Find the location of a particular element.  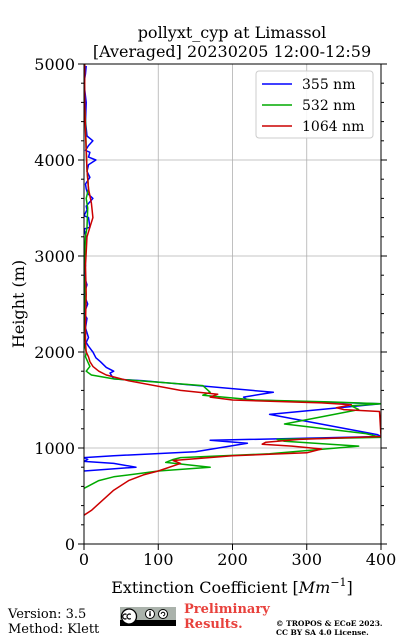

x-tick-label: 200 is located at coordinates (232, 559).